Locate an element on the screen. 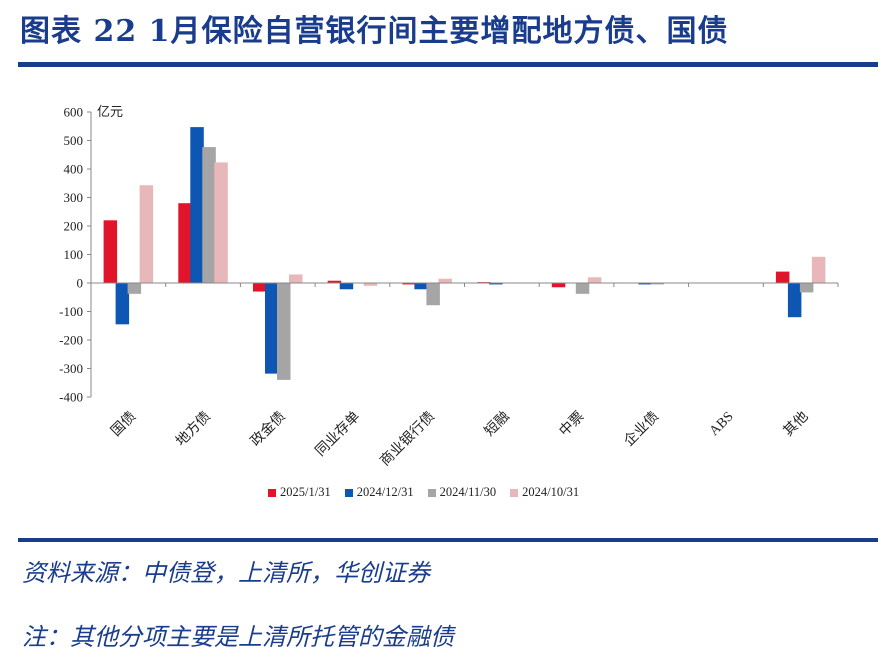 The height and width of the screenshot is (657, 893). x-category-label: 政金债 is located at coordinates (268, 429).